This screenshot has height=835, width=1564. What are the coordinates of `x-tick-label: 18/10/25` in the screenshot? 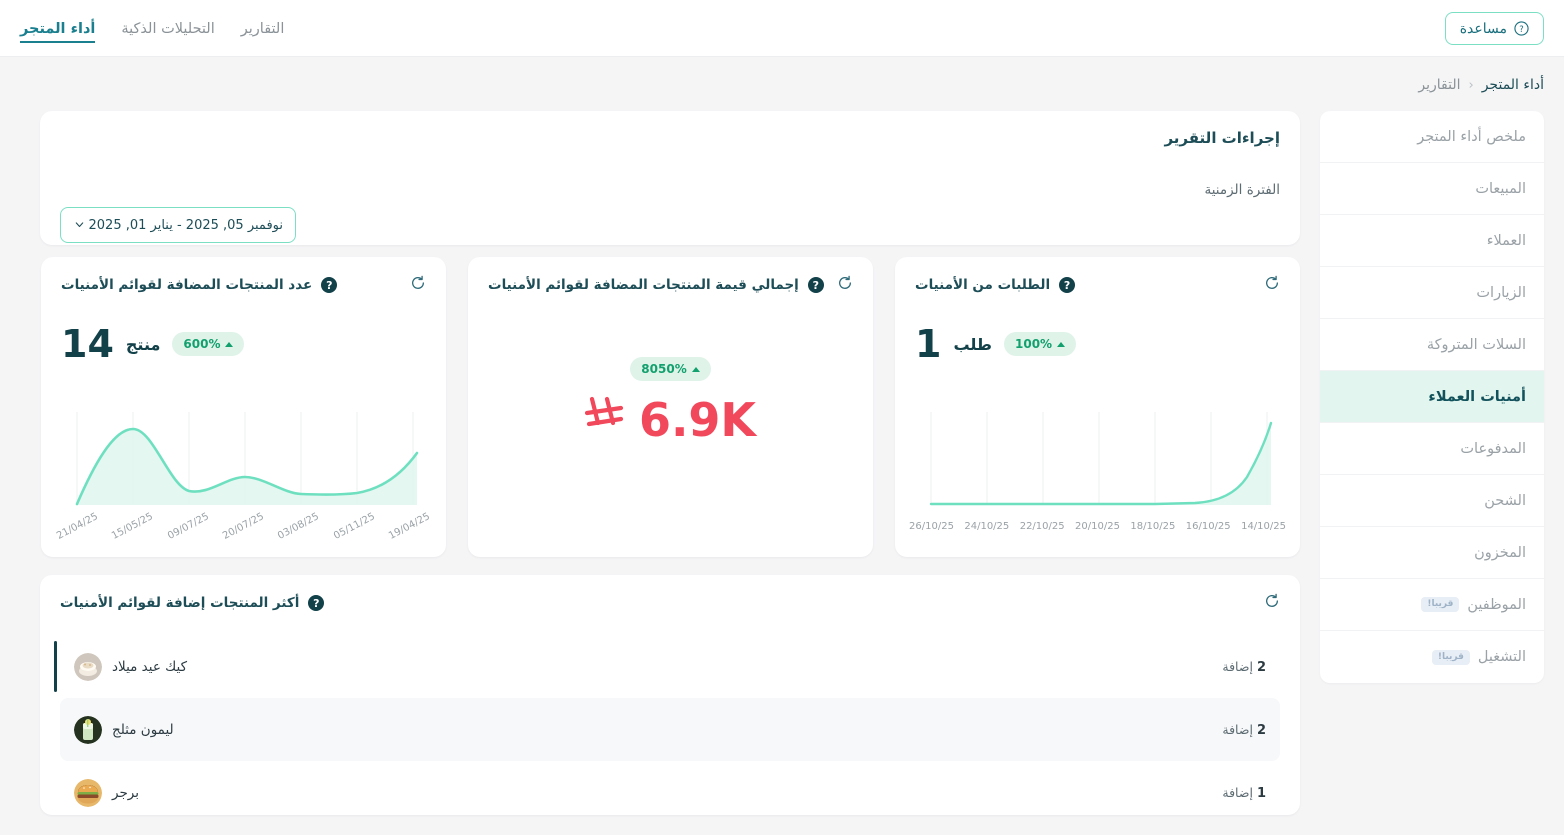 It's located at (1153, 526).